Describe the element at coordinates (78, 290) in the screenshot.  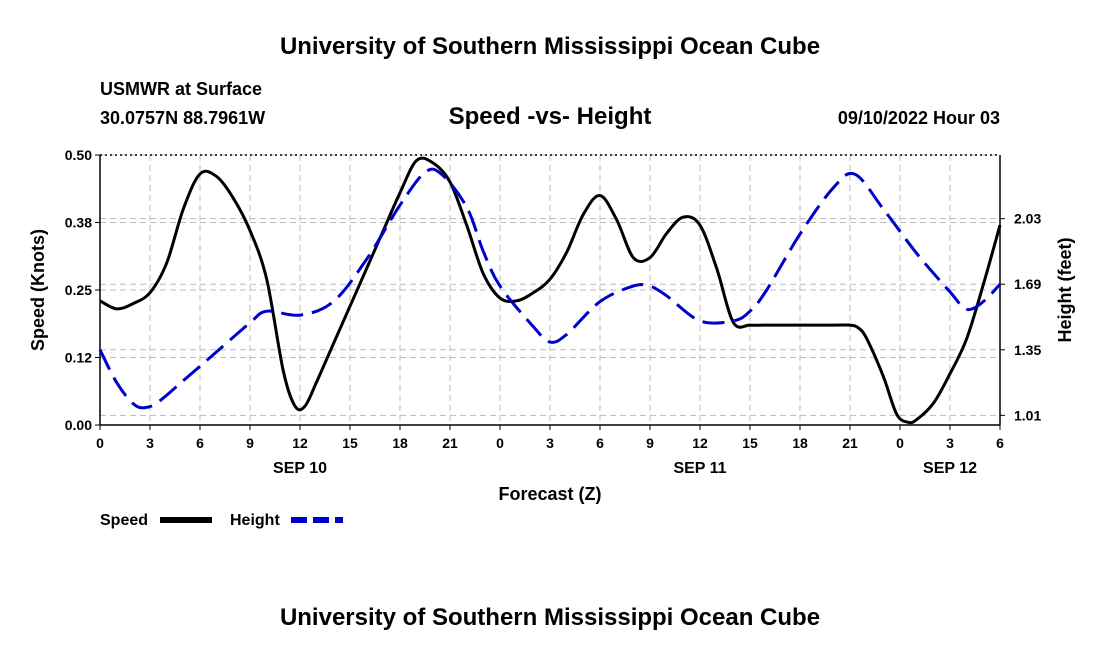
I see `y-tick-label: 0.25` at that location.